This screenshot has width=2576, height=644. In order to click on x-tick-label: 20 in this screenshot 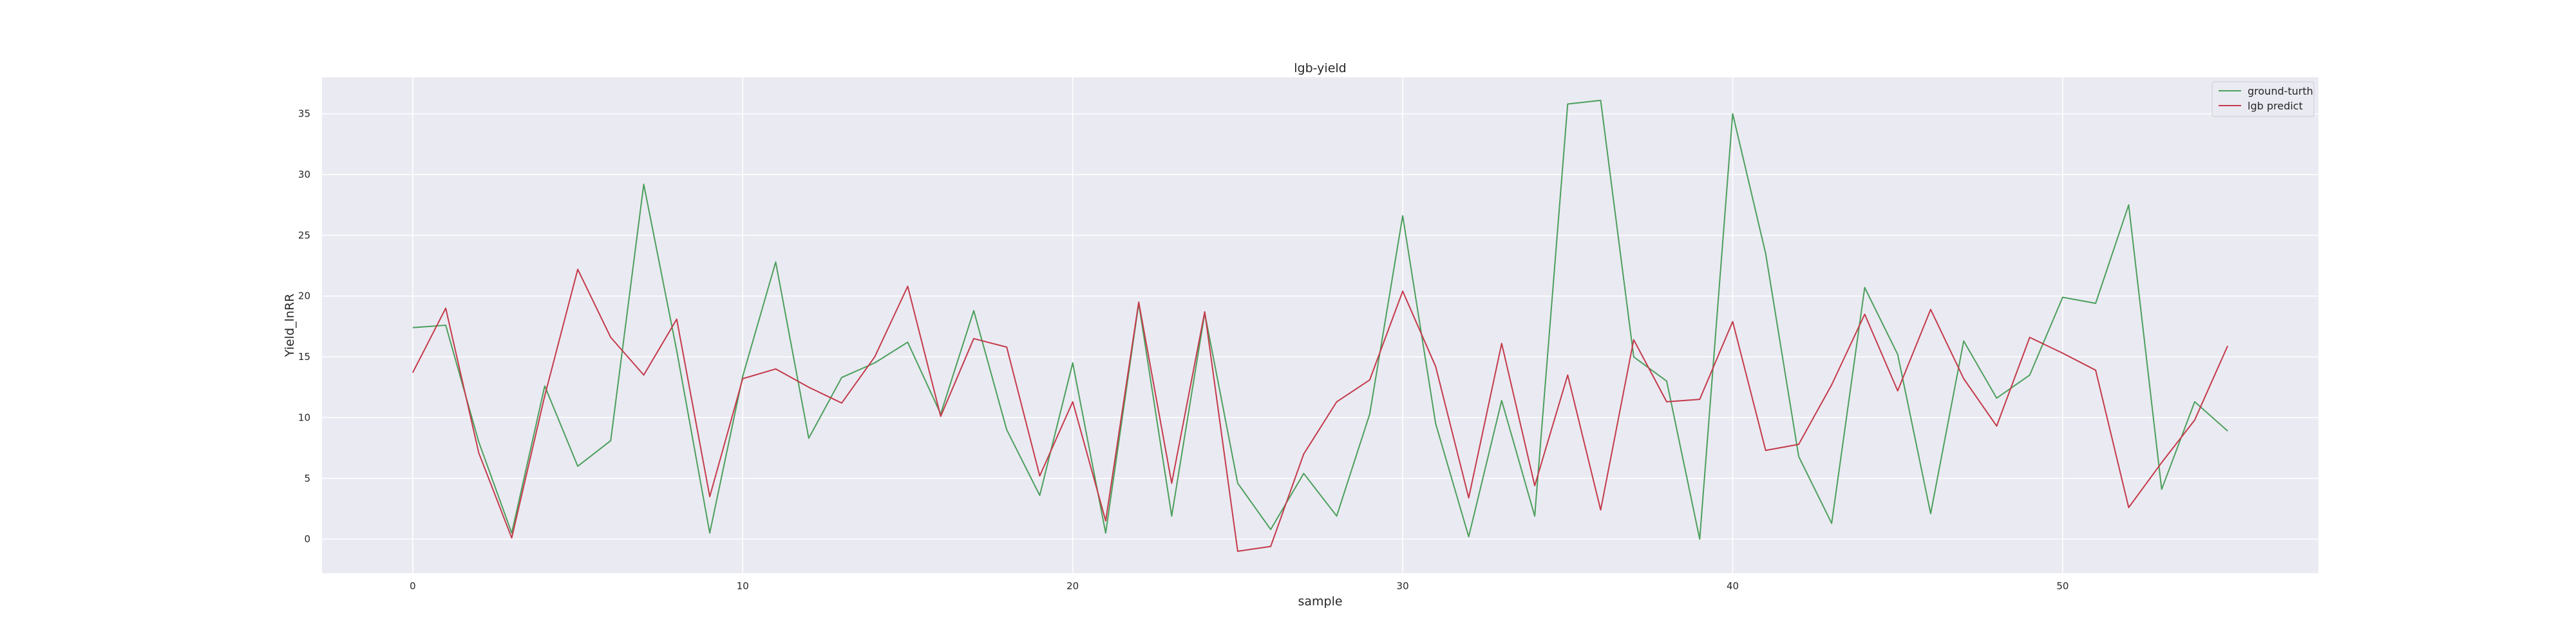, I will do `click(1072, 586)`.